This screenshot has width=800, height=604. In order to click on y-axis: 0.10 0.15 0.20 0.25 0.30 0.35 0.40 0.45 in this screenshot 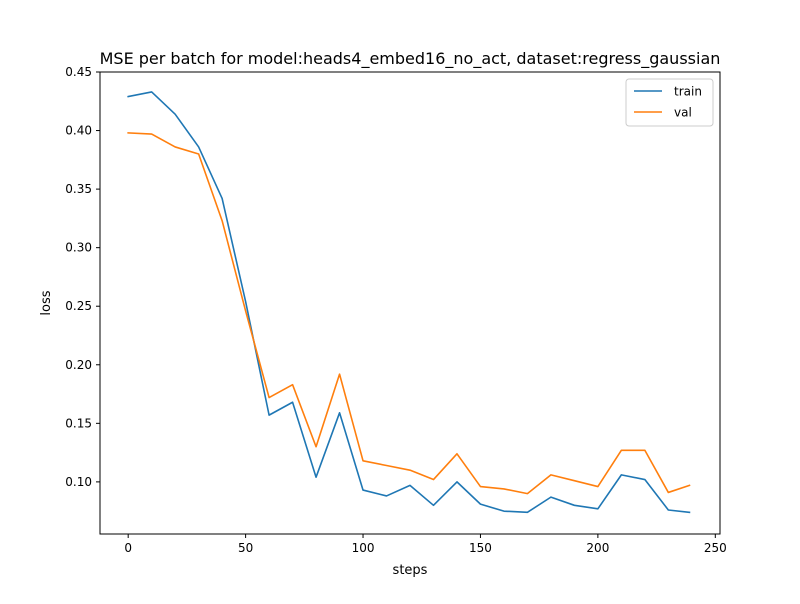, I will do `click(82, 277)`.